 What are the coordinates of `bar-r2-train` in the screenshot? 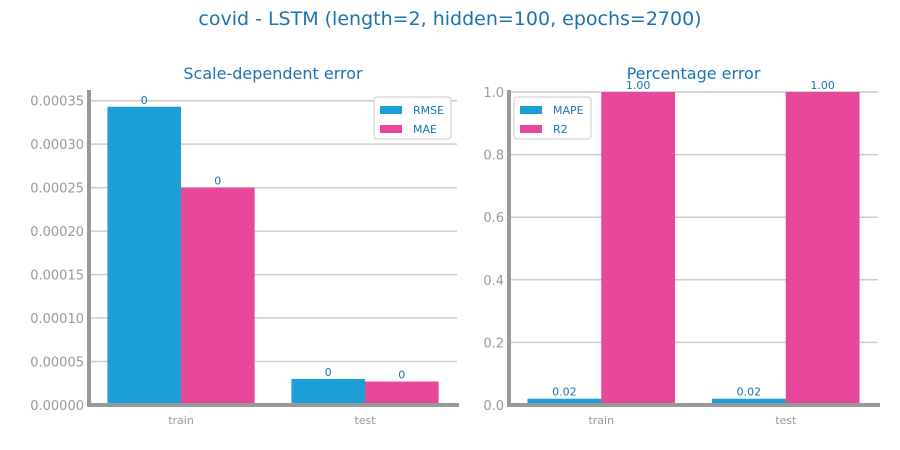 It's located at (638, 248).